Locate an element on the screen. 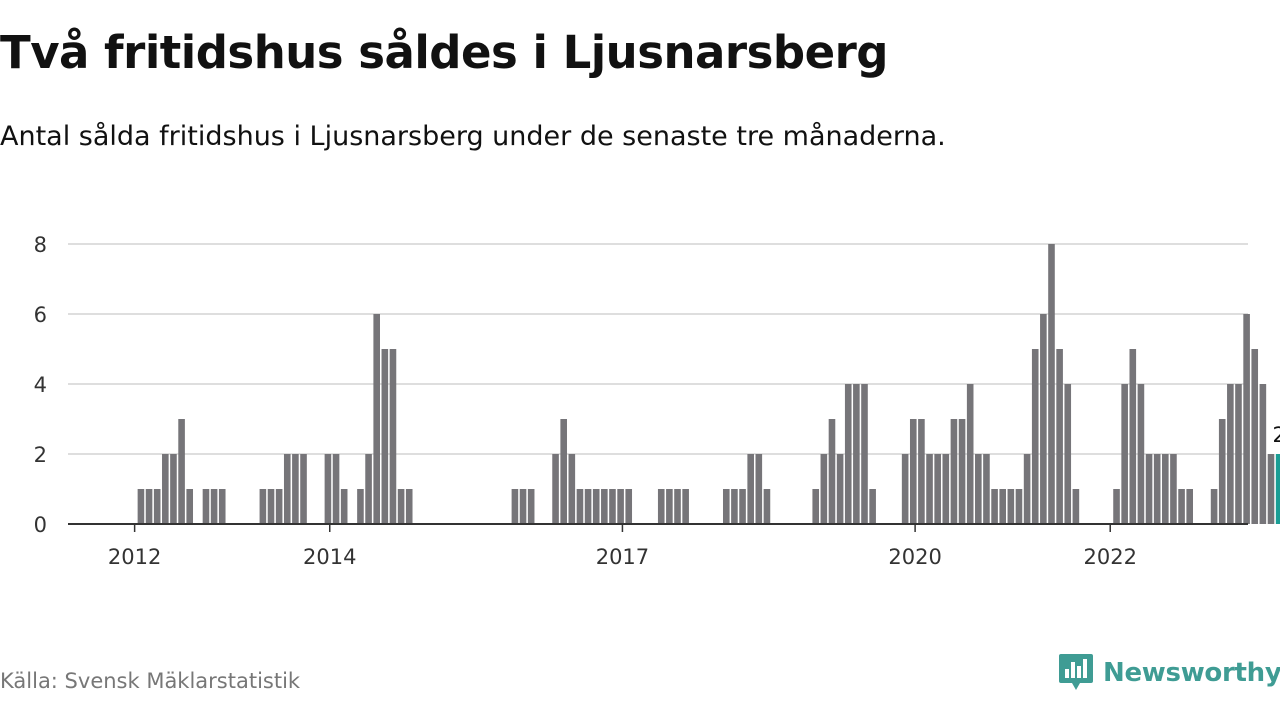 The height and width of the screenshot is (720, 1280). bar-chart-speech-bubble-icon is located at coordinates (1076, 672).